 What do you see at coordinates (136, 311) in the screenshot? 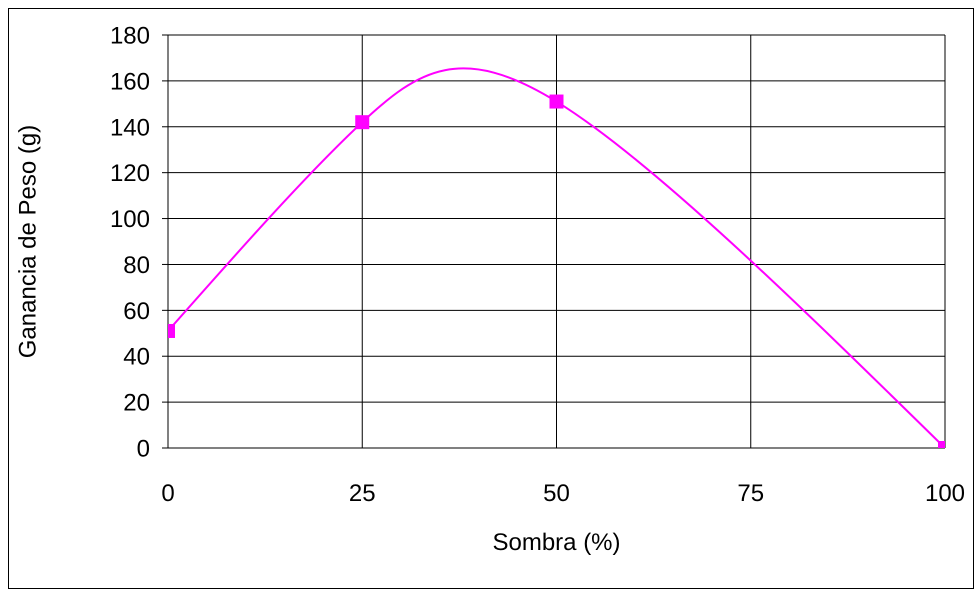
I see `y-tick-label: 60` at bounding box center [136, 311].